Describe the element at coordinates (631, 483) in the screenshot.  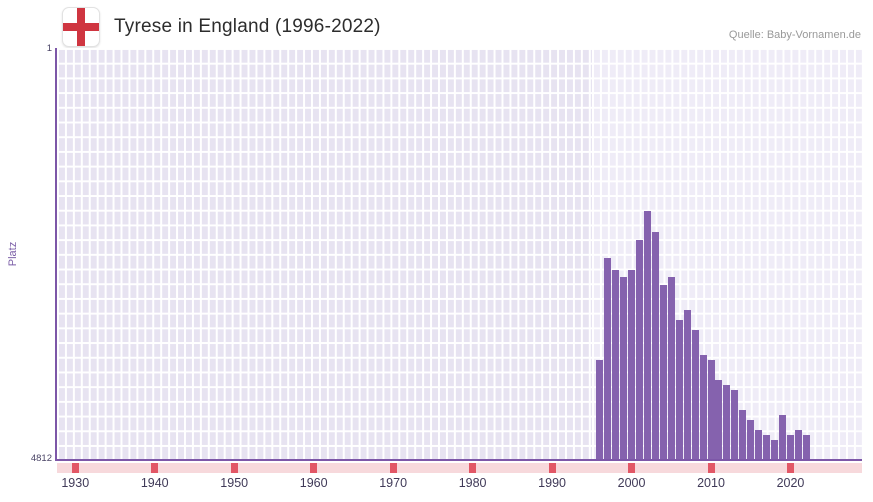
I see `x-tick-label-2000: 2000` at that location.